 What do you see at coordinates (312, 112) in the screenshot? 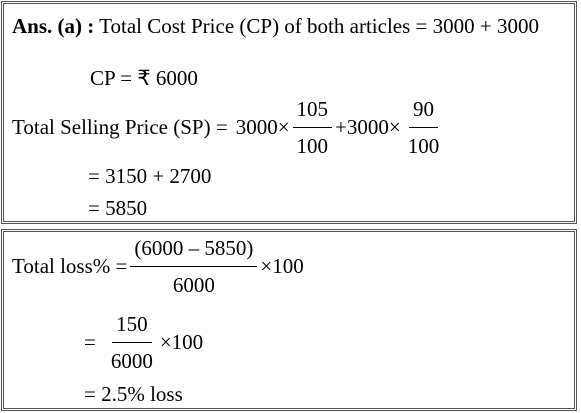
I see `numerator: 105` at bounding box center [312, 112].